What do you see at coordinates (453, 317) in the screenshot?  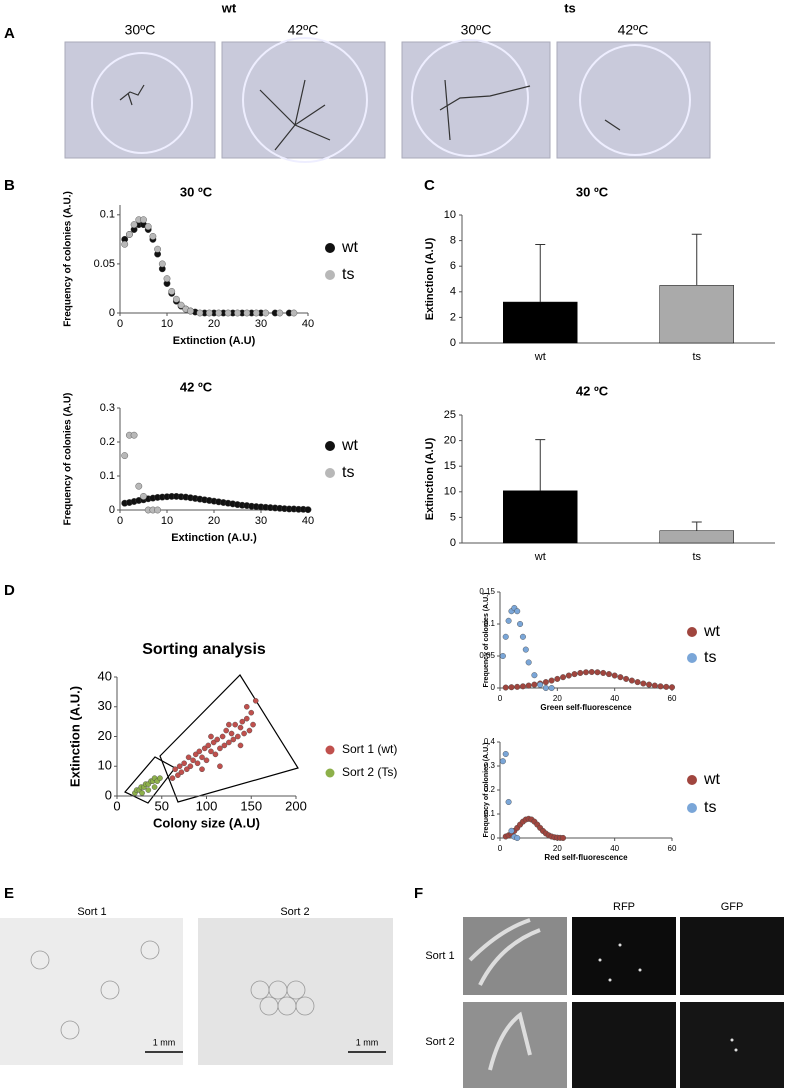 I see `y-tick-label: 2` at bounding box center [453, 317].